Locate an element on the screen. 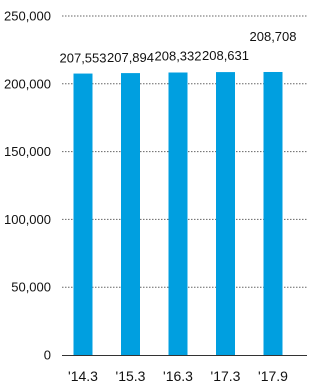 The image size is (329, 389). y-tick-label: 0 is located at coordinates (47, 355).